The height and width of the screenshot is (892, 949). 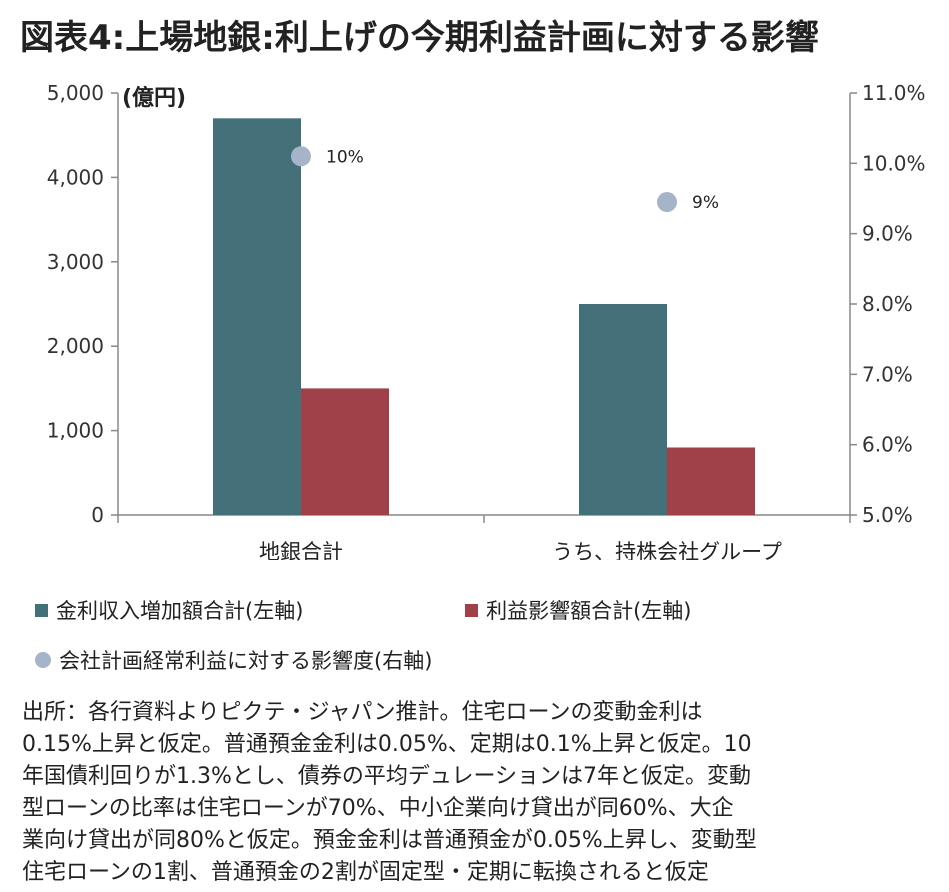 I want to click on left-axis-tick-label: 5,000, so click(x=75, y=93).